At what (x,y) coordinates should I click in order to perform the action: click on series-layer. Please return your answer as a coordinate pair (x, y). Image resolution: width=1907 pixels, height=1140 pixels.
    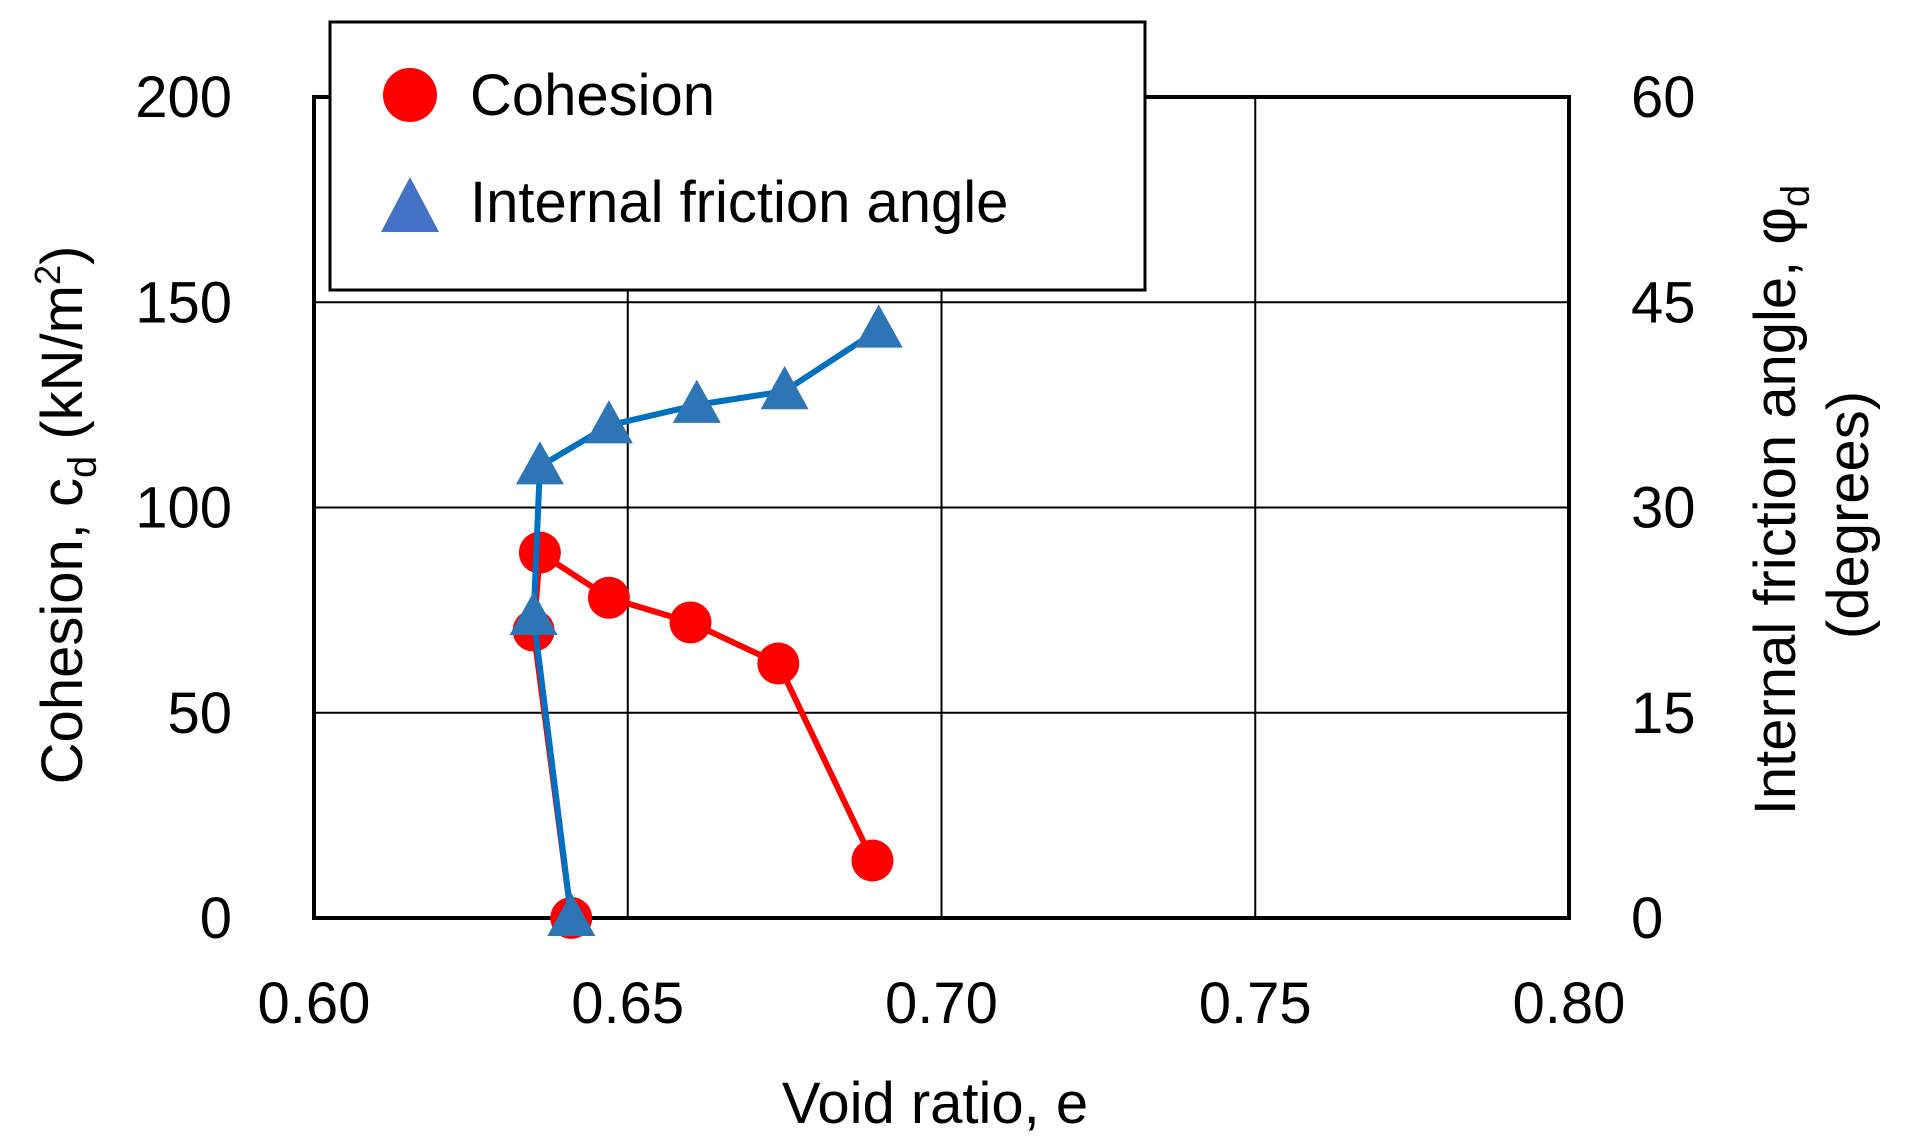
    Looking at the image, I should click on (706, 621).